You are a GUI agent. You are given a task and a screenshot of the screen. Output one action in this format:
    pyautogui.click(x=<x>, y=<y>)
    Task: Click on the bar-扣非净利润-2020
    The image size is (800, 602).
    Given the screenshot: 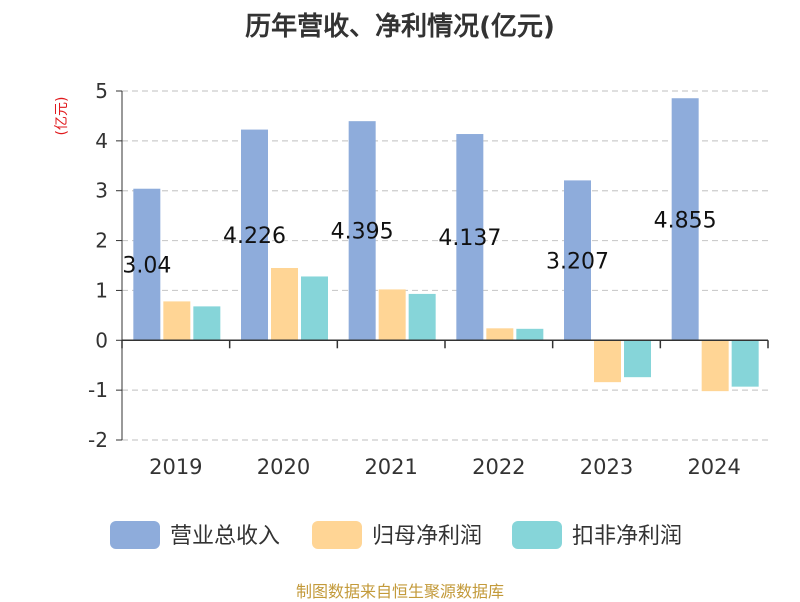 What is the action you would take?
    pyautogui.click(x=314, y=308)
    